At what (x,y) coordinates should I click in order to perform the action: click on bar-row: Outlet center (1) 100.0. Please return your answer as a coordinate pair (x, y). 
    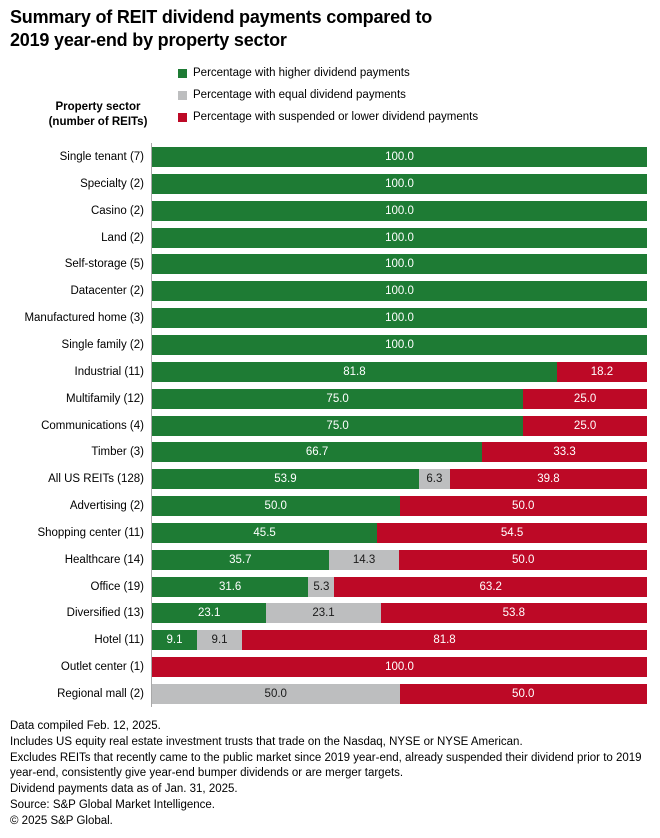
    Looking at the image, I should click on (330, 667).